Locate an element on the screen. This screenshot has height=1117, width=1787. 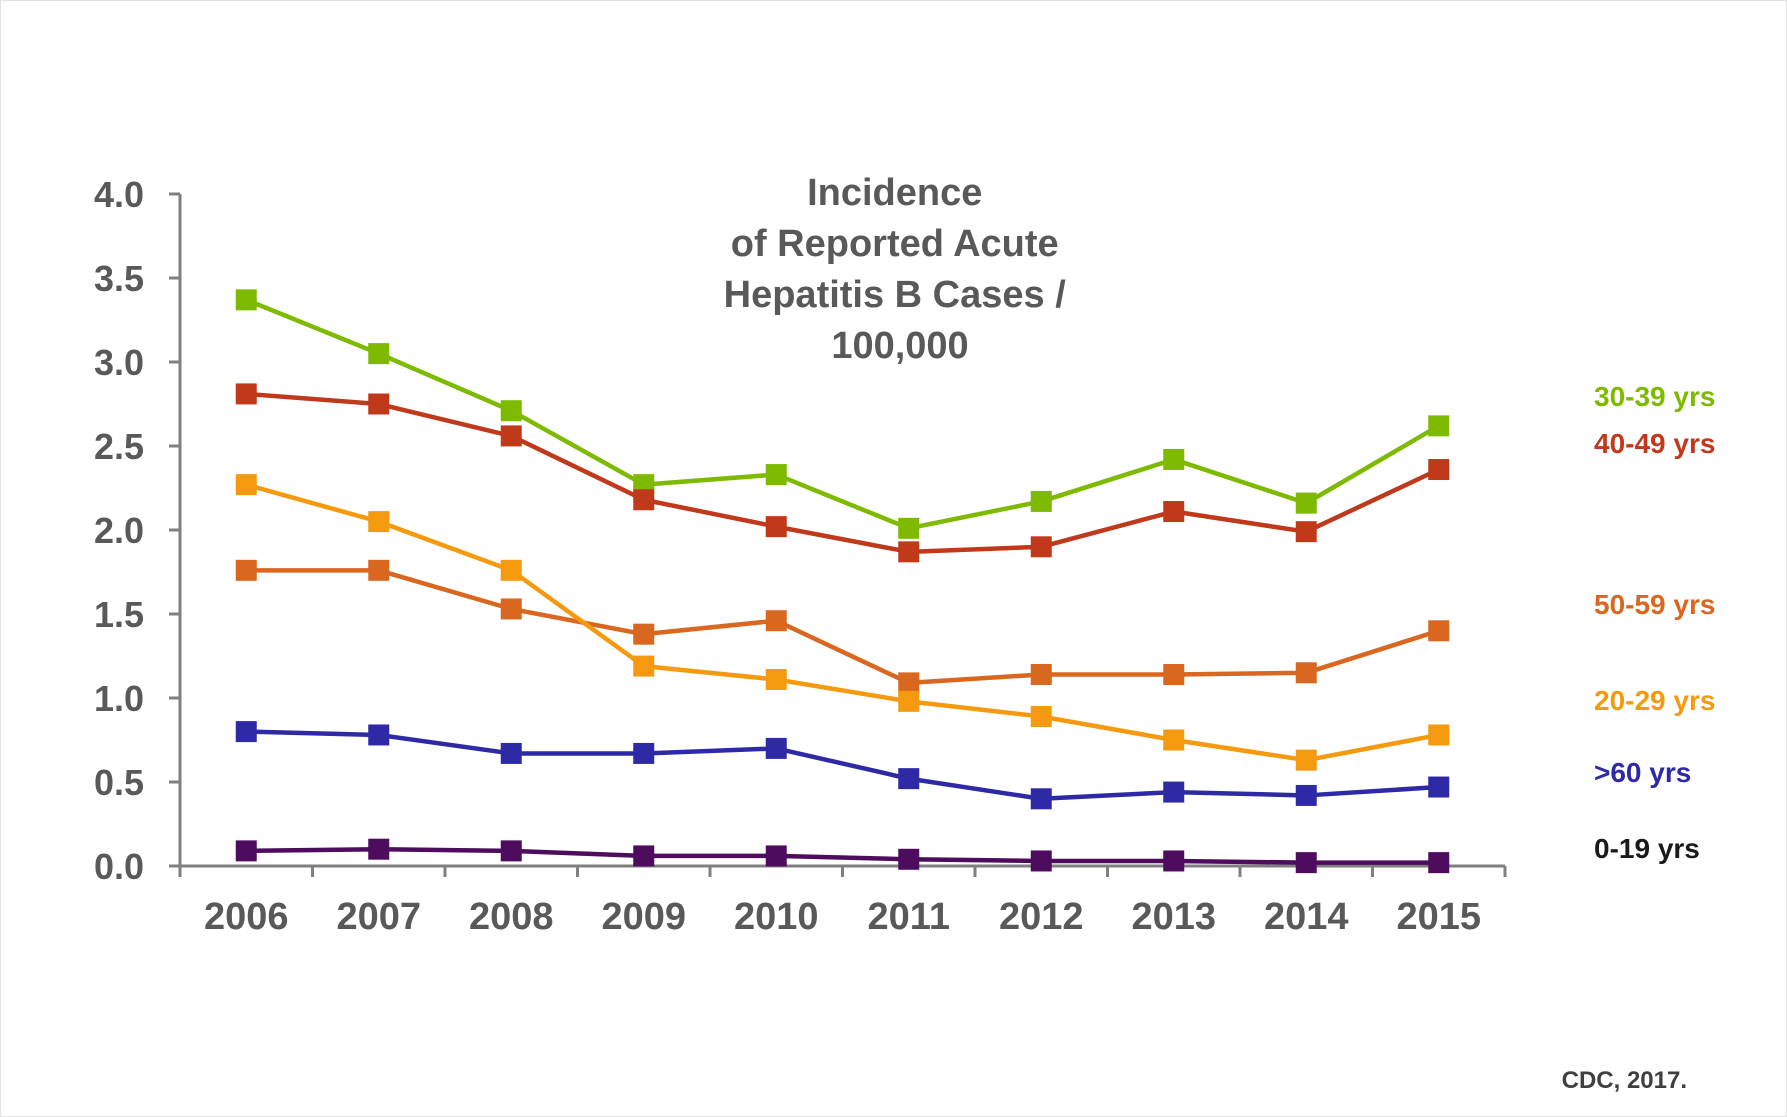
chart-title-line-1: Incidence is located at coordinates (894, 193).